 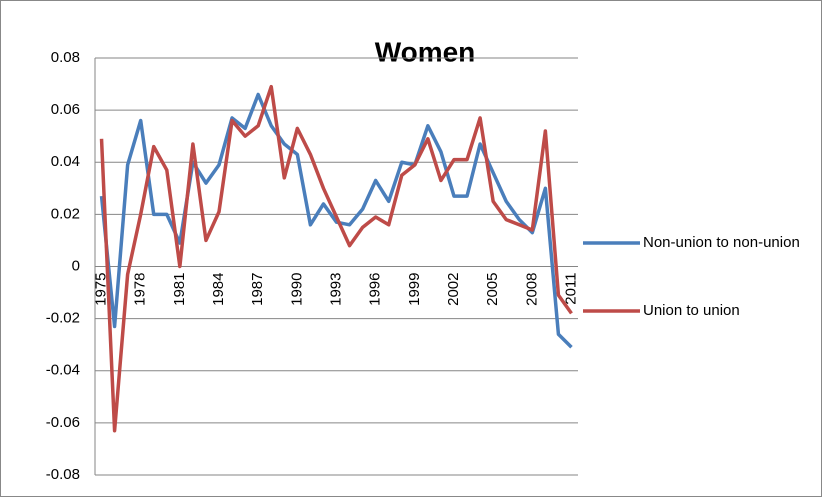 What do you see at coordinates (570, 289) in the screenshot?
I see `x-tick-label: 2011` at bounding box center [570, 289].